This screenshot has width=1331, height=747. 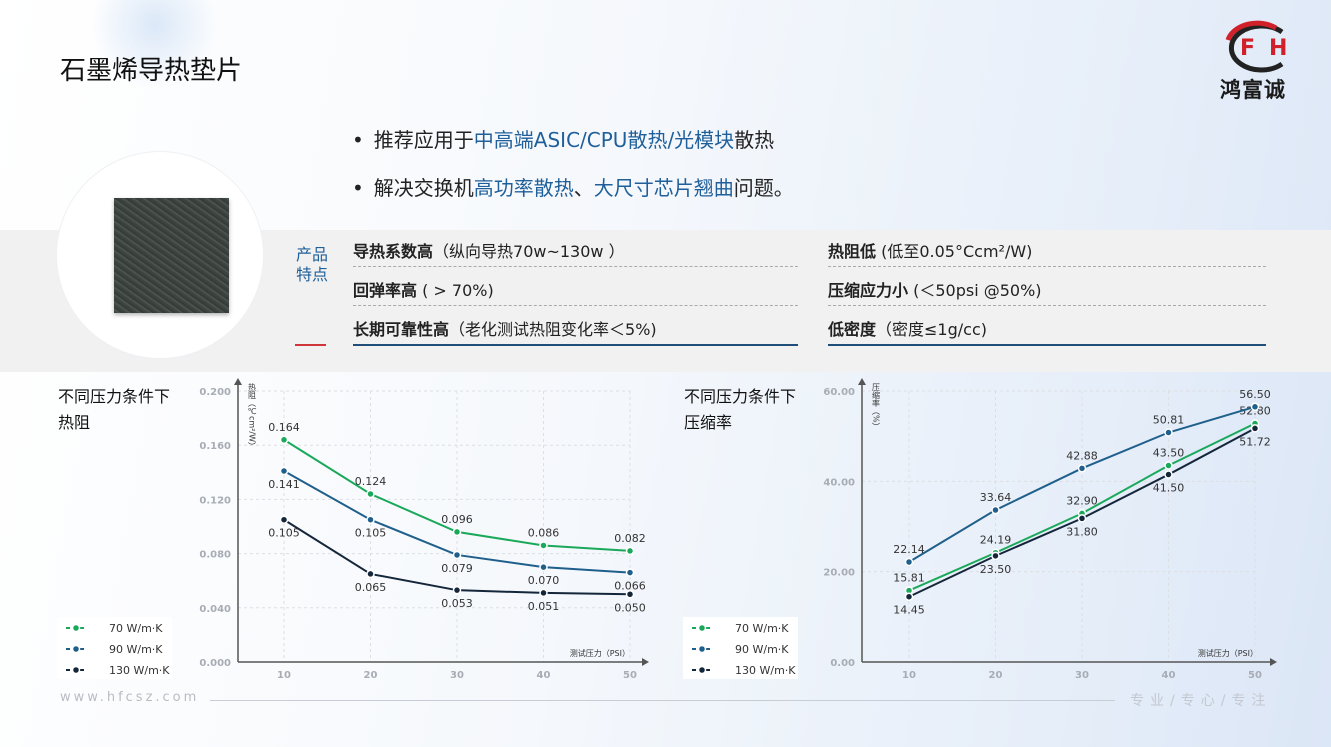 What do you see at coordinates (284, 427) in the screenshot?
I see `data-label: 0.164` at bounding box center [284, 427].